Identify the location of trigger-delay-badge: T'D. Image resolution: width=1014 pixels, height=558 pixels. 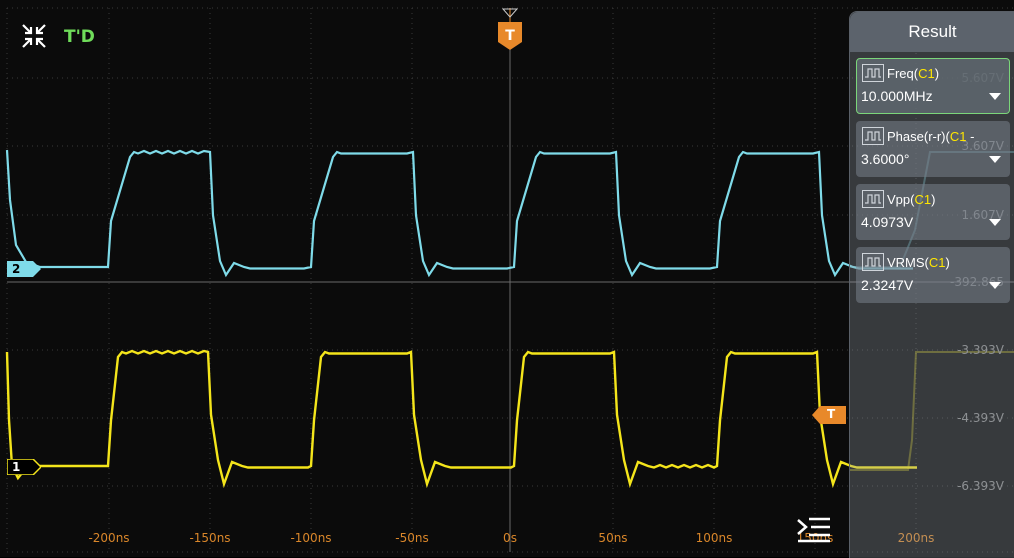
(79, 37).